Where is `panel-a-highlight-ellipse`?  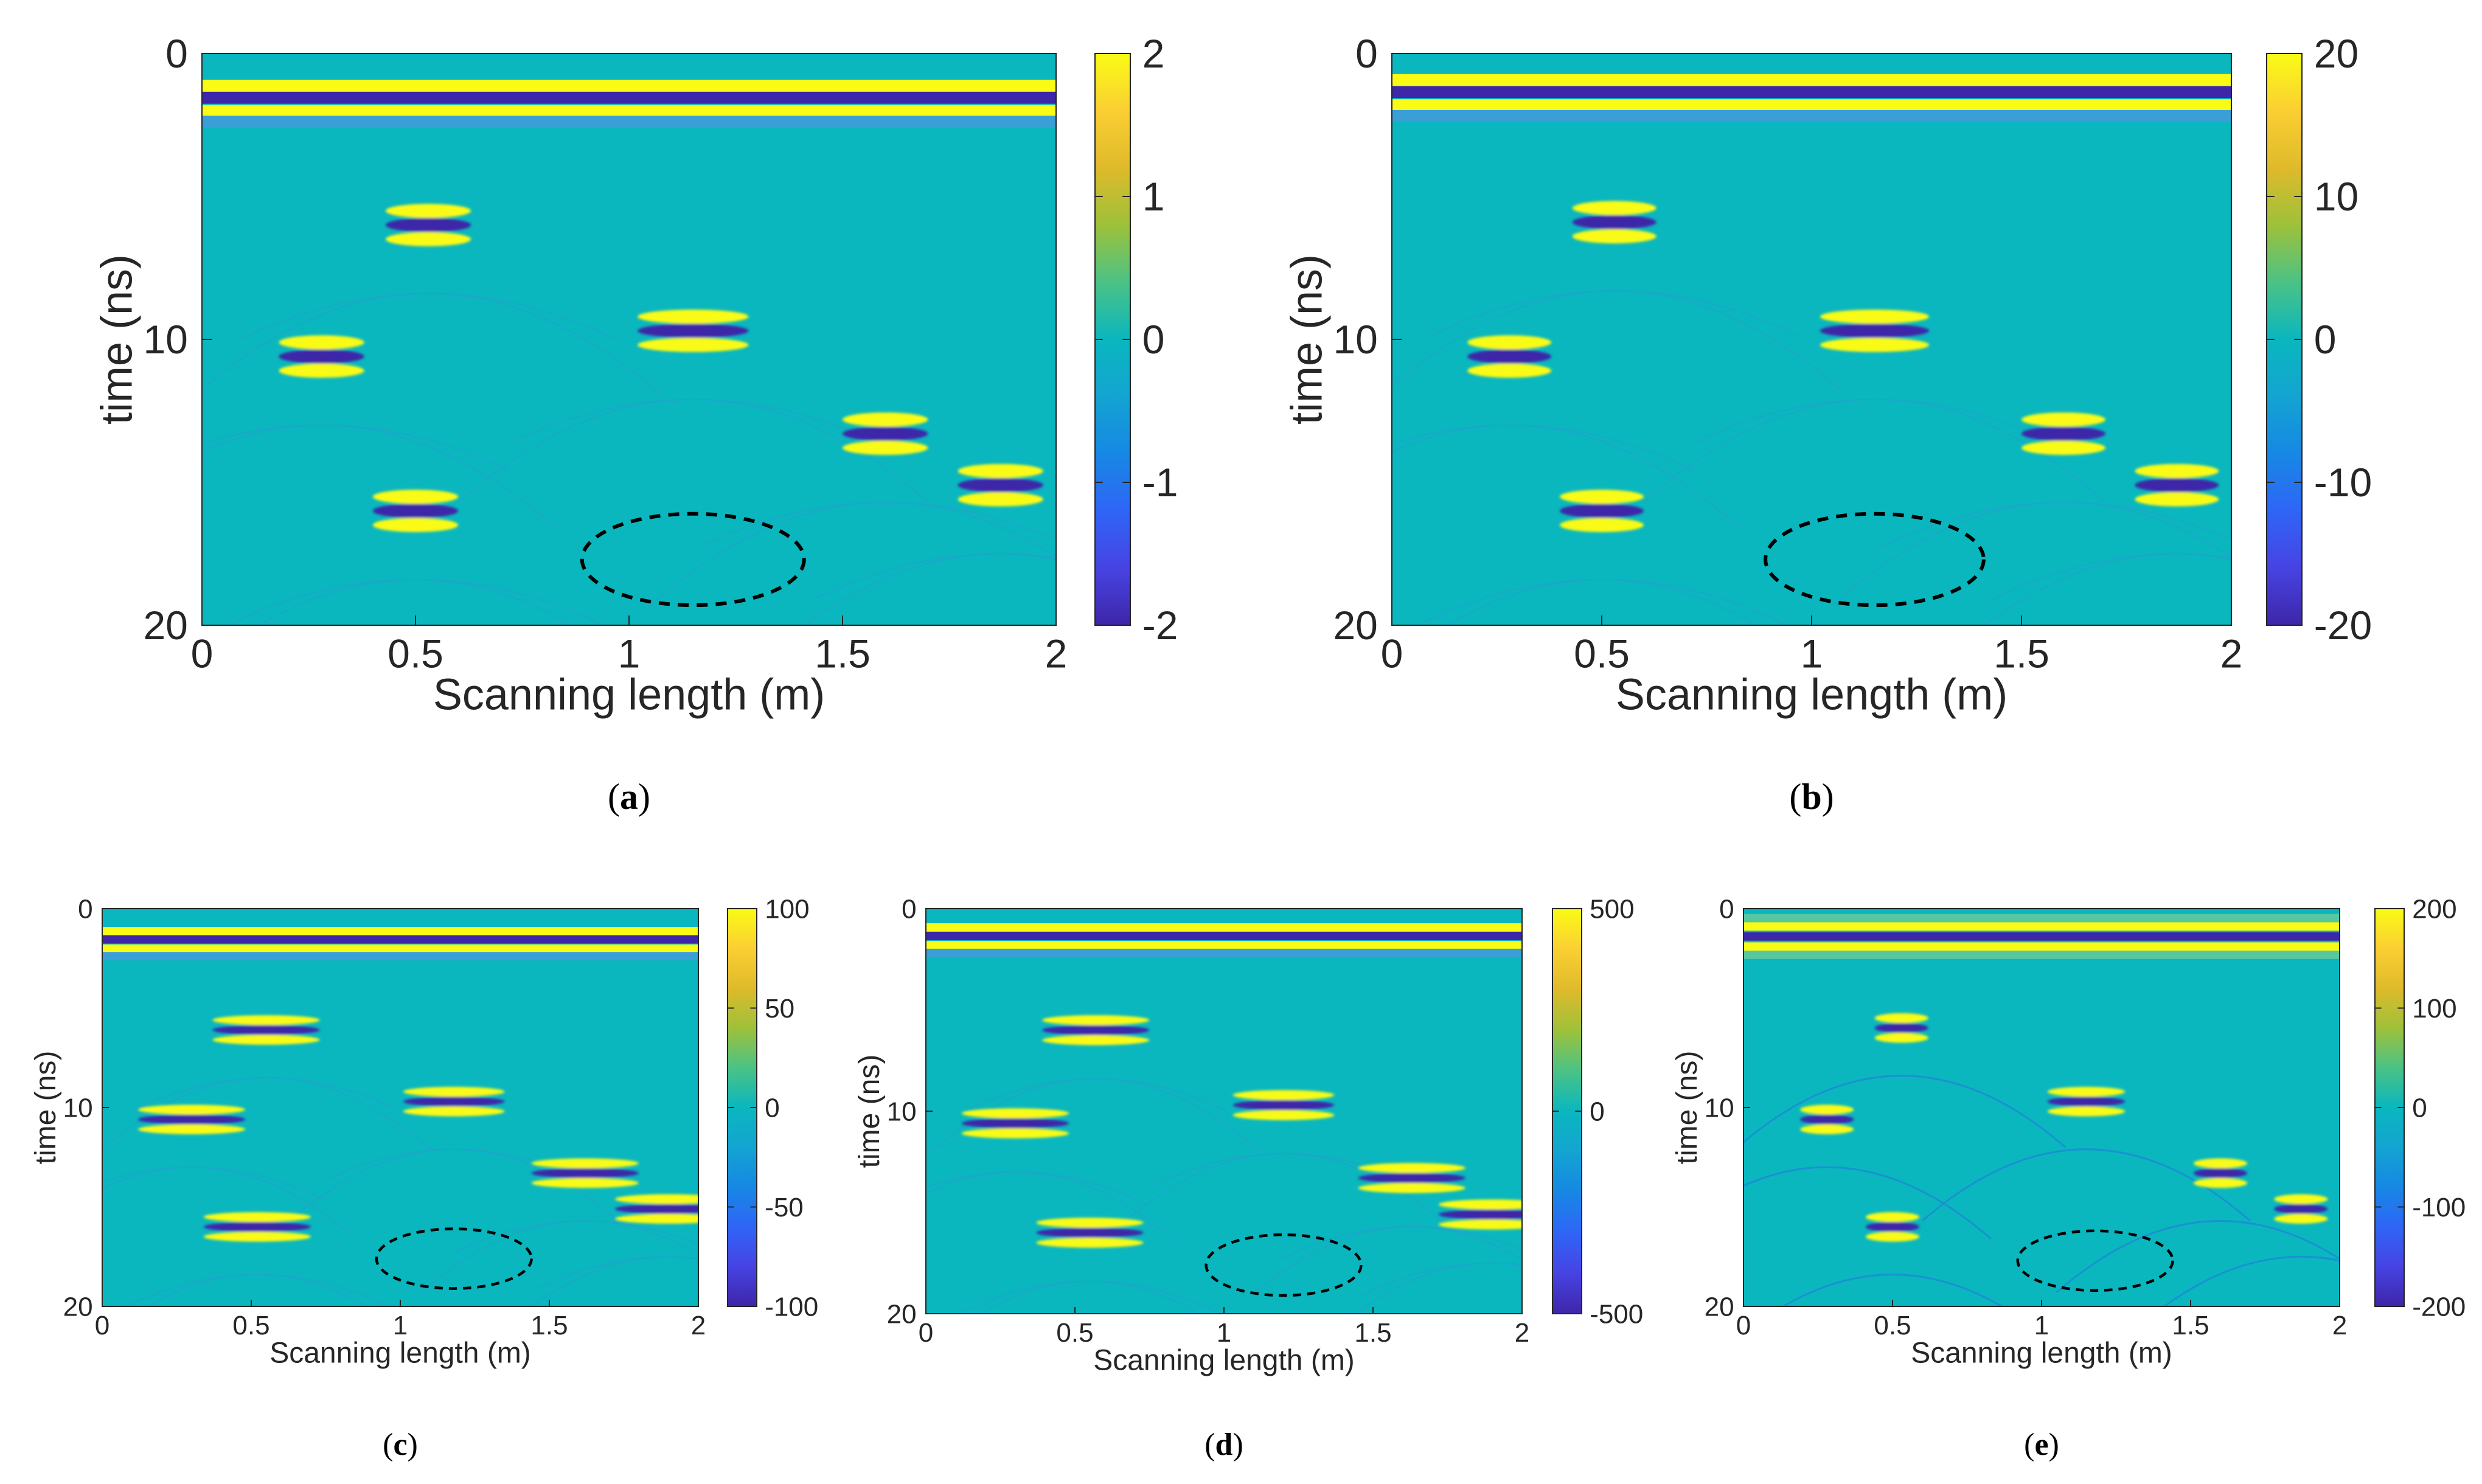
panel-a-highlight-ellipse is located at coordinates (693, 559).